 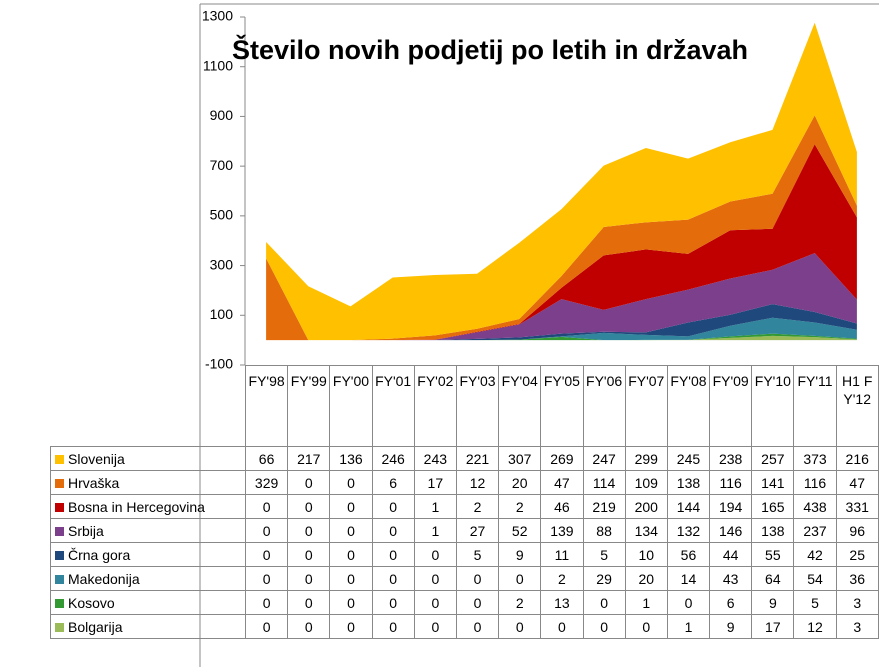 What do you see at coordinates (99, 554) in the screenshot?
I see `legend-label: Črna gora` at bounding box center [99, 554].